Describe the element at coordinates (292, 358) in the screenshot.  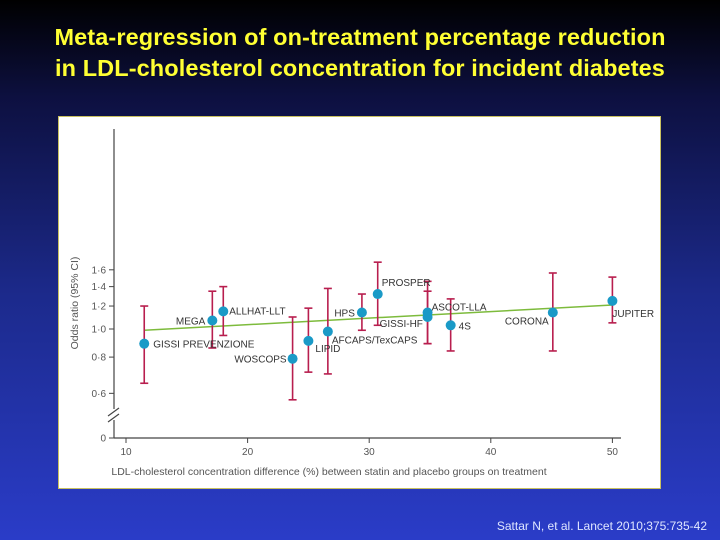
I see `data-point-woscops` at that location.